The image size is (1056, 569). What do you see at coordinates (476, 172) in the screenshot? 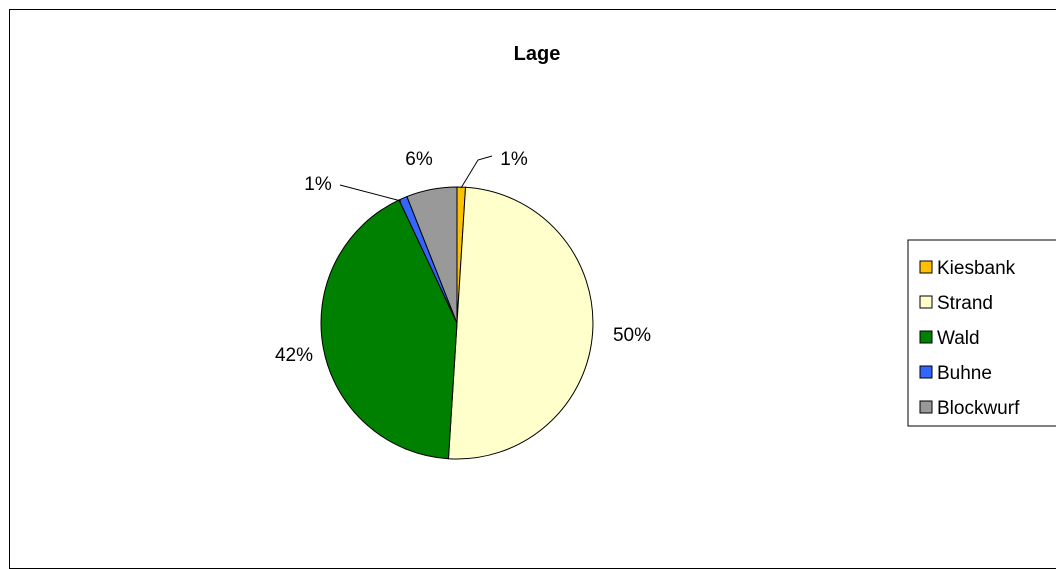
I see `leader-line-kiesbank` at bounding box center [476, 172].